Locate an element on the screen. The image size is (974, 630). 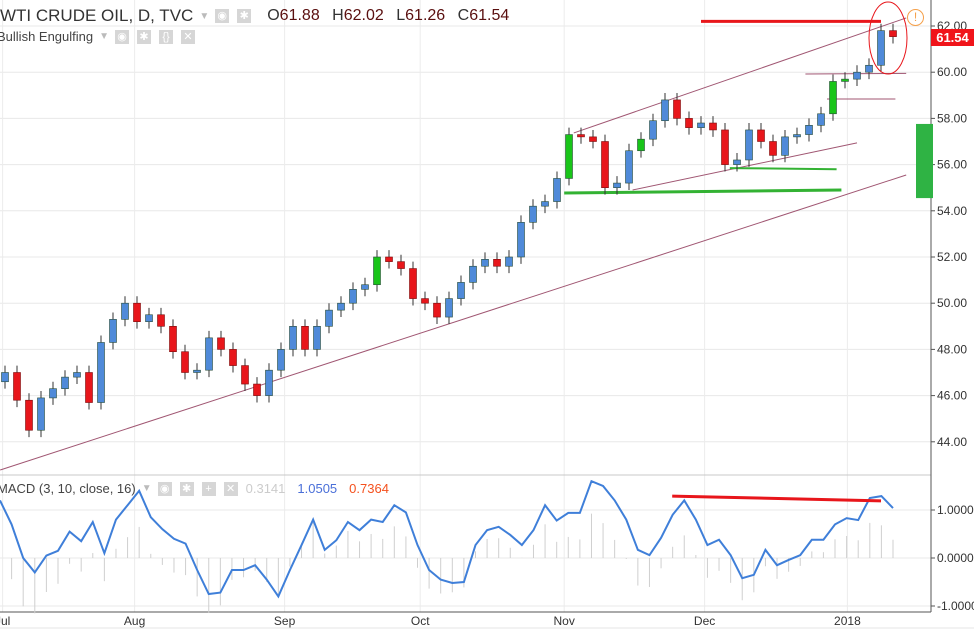
price-tick-label: 56.00 is located at coordinates (952, 165).